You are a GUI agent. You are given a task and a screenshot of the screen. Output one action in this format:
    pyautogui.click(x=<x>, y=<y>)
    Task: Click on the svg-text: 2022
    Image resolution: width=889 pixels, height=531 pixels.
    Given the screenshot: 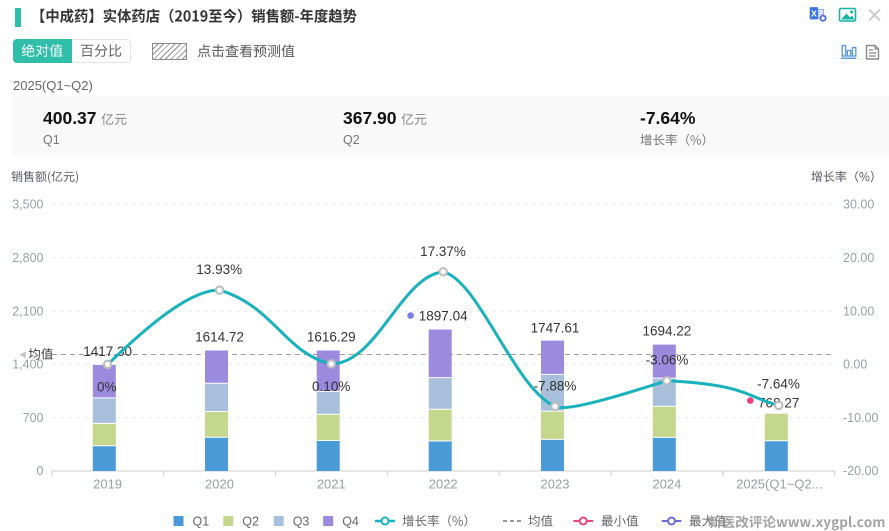 What is the action you would take?
    pyautogui.click(x=443, y=484)
    